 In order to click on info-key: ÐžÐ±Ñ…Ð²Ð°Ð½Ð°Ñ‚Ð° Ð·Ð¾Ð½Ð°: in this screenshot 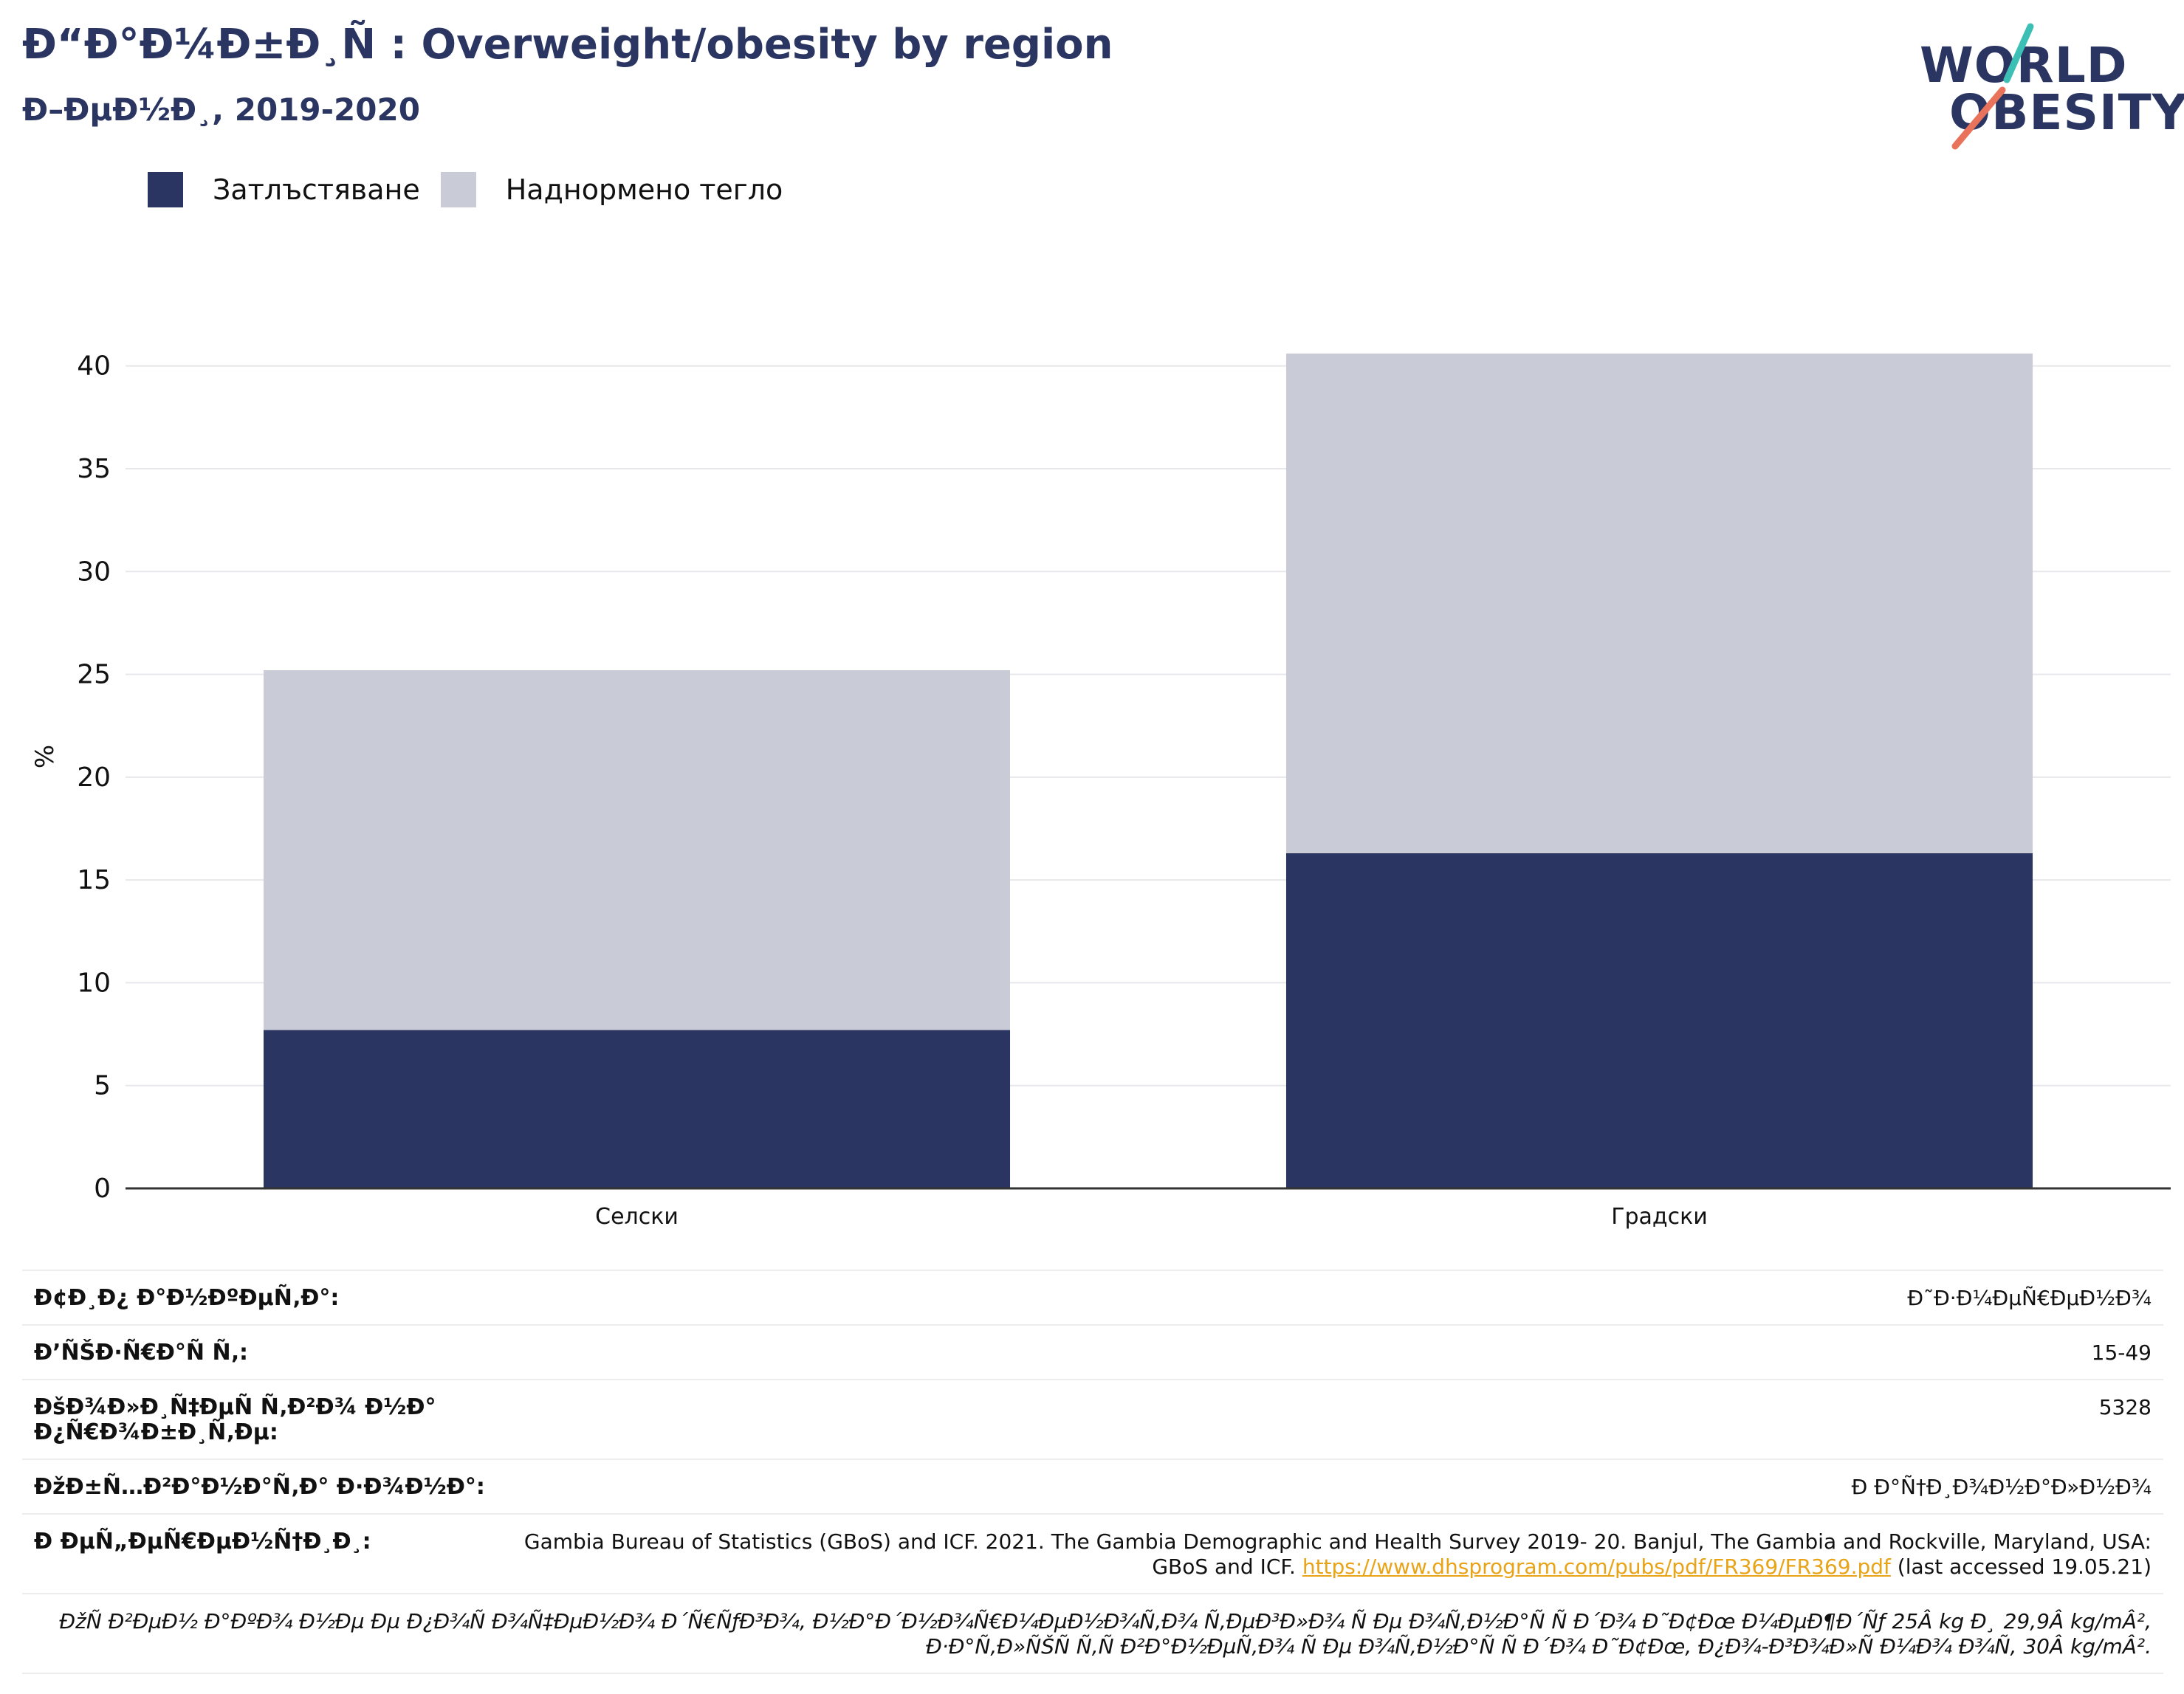, I will do `click(260, 1487)`.